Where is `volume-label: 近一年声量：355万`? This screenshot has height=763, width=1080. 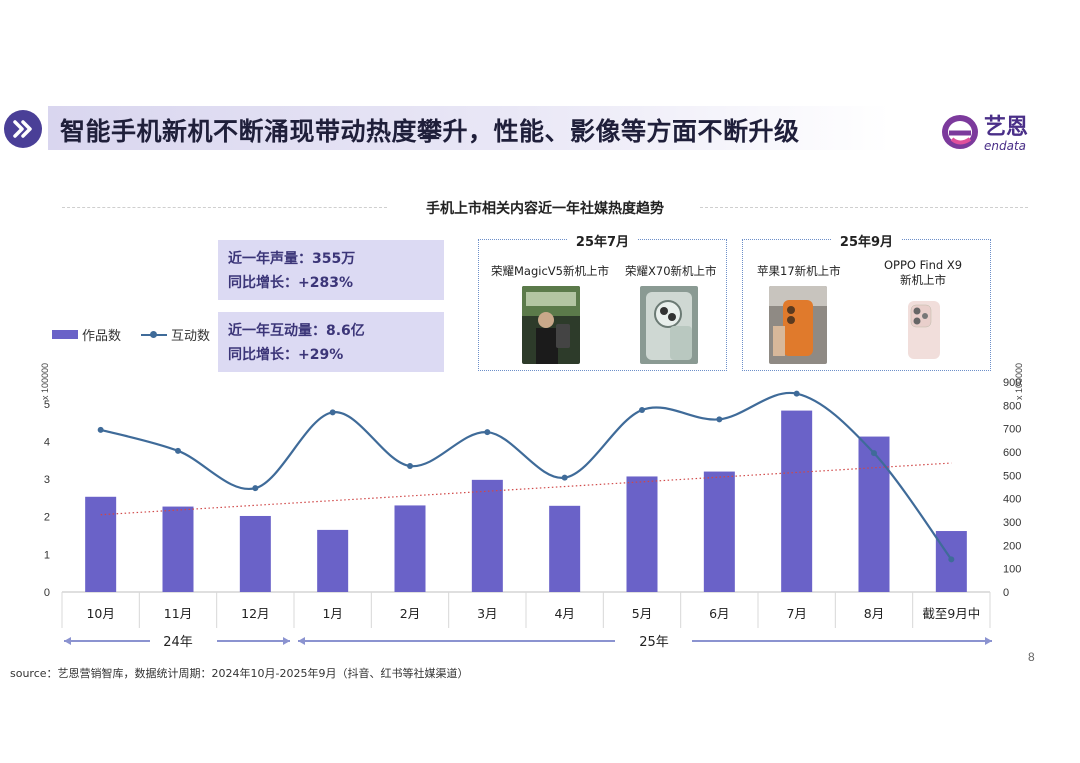
volume-label: 近一年声量：355万 is located at coordinates (292, 259).